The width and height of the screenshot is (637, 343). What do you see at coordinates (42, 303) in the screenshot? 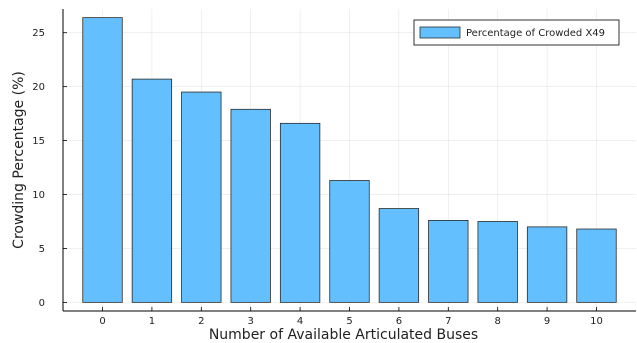
I see `y-tick-label: 0` at bounding box center [42, 303].